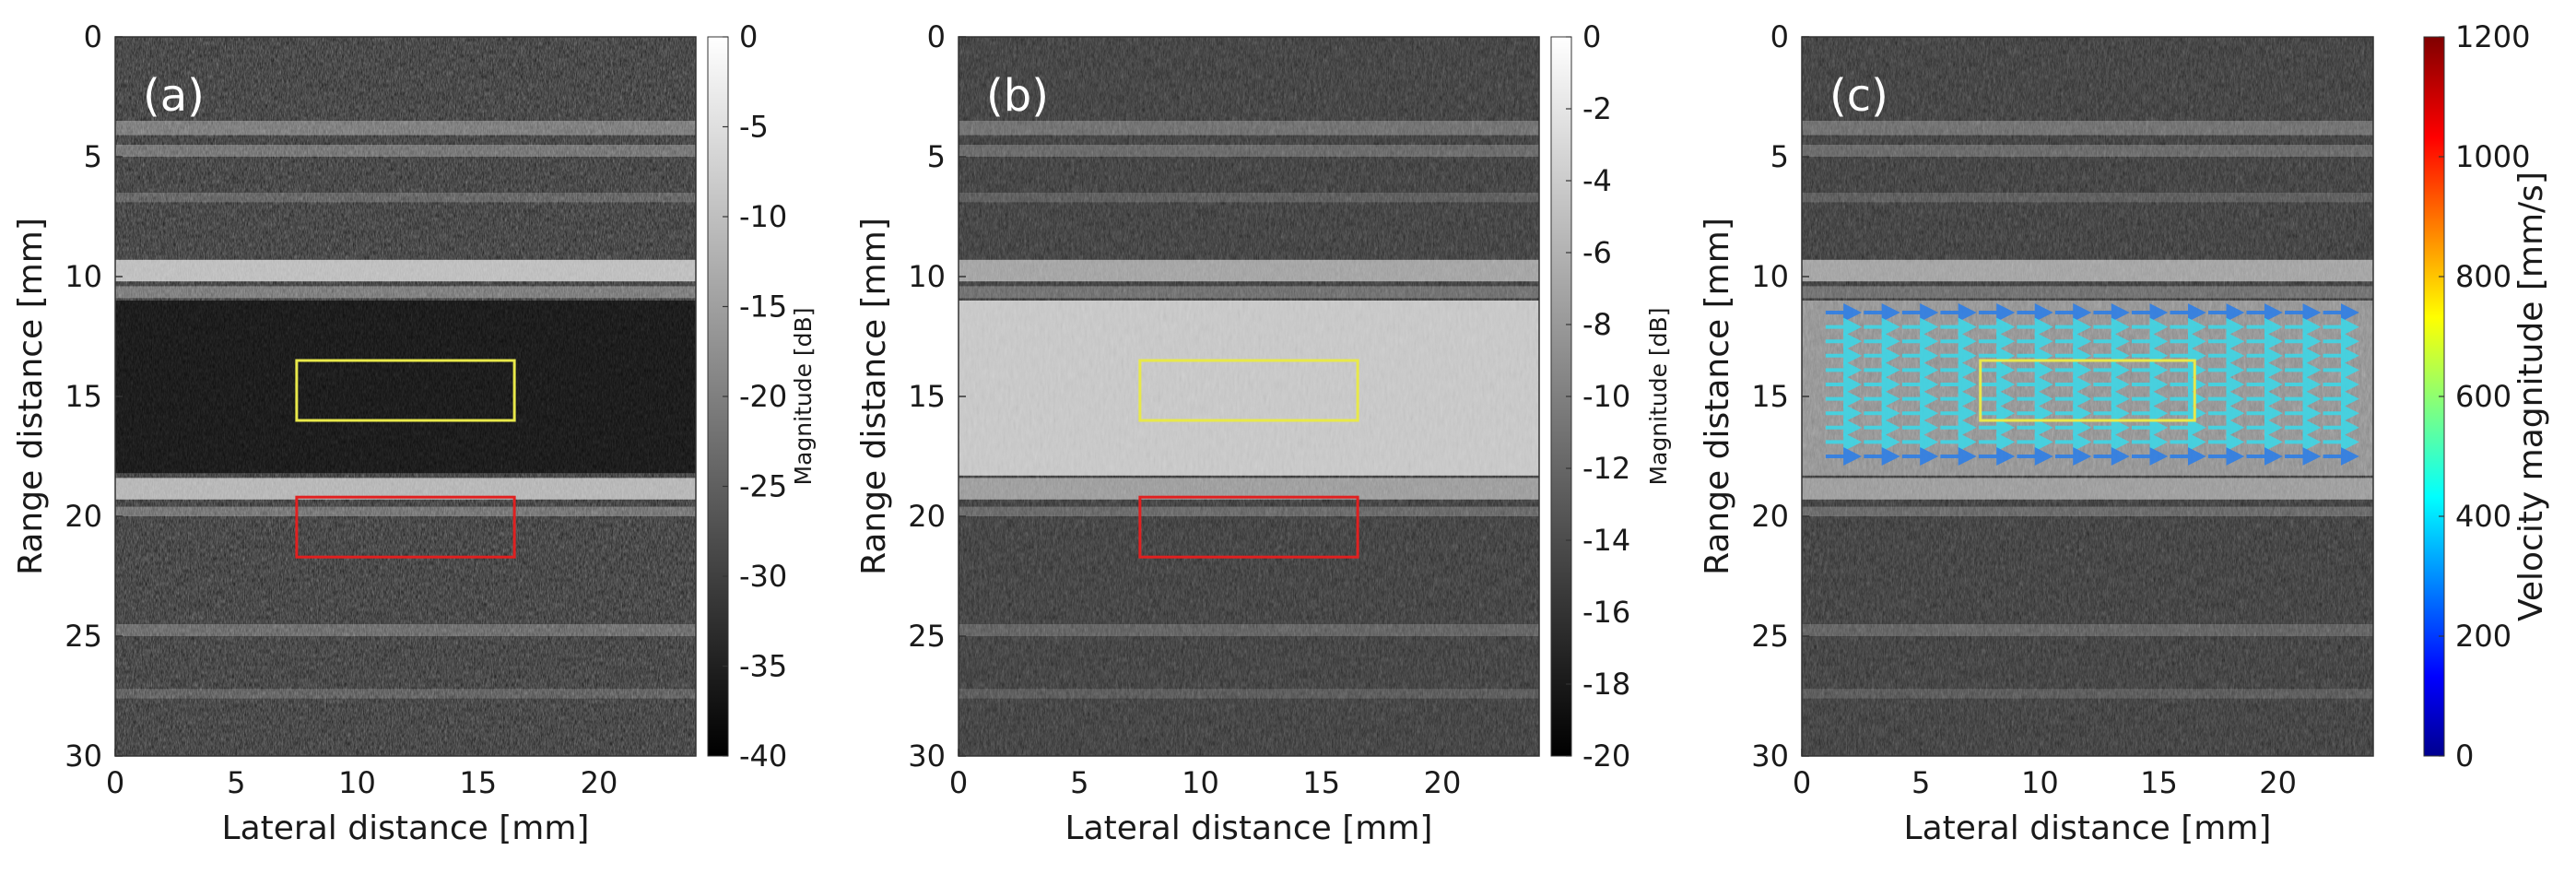  I want to click on lumen-texture, so click(1249, 388).